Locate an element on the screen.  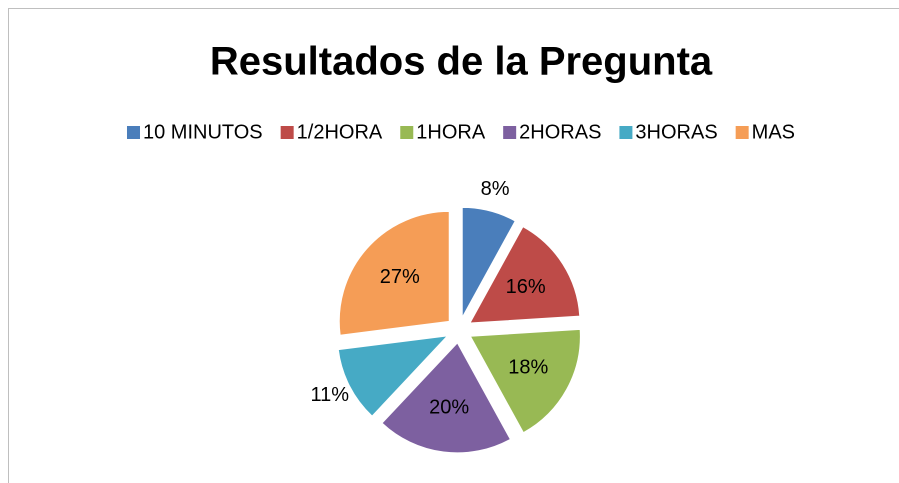
legend-label: 2HORAS is located at coordinates (560, 132).